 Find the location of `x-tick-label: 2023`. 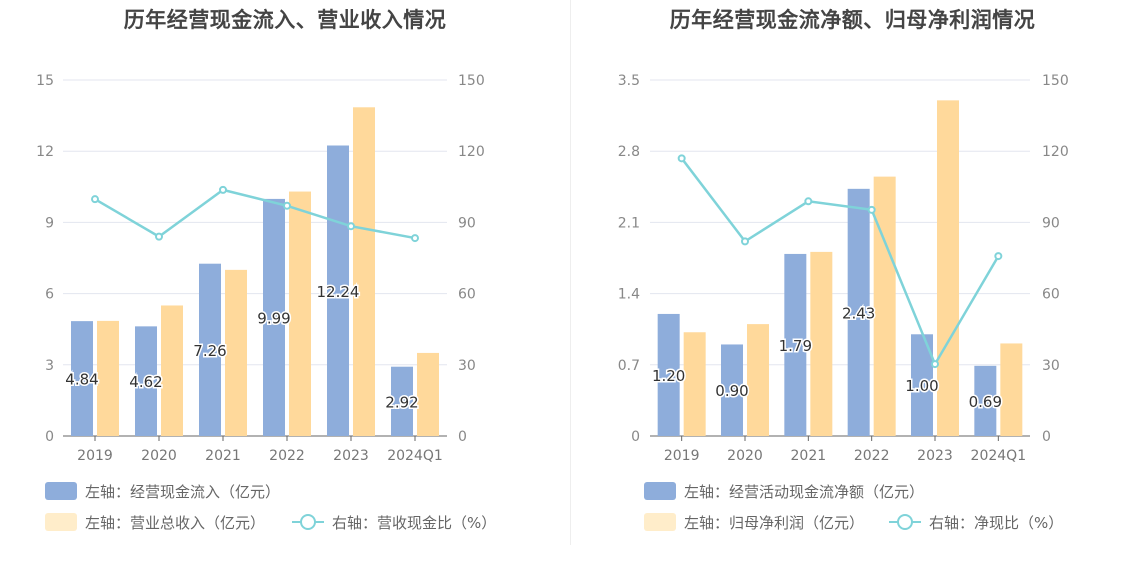

x-tick-label: 2023 is located at coordinates (351, 456).